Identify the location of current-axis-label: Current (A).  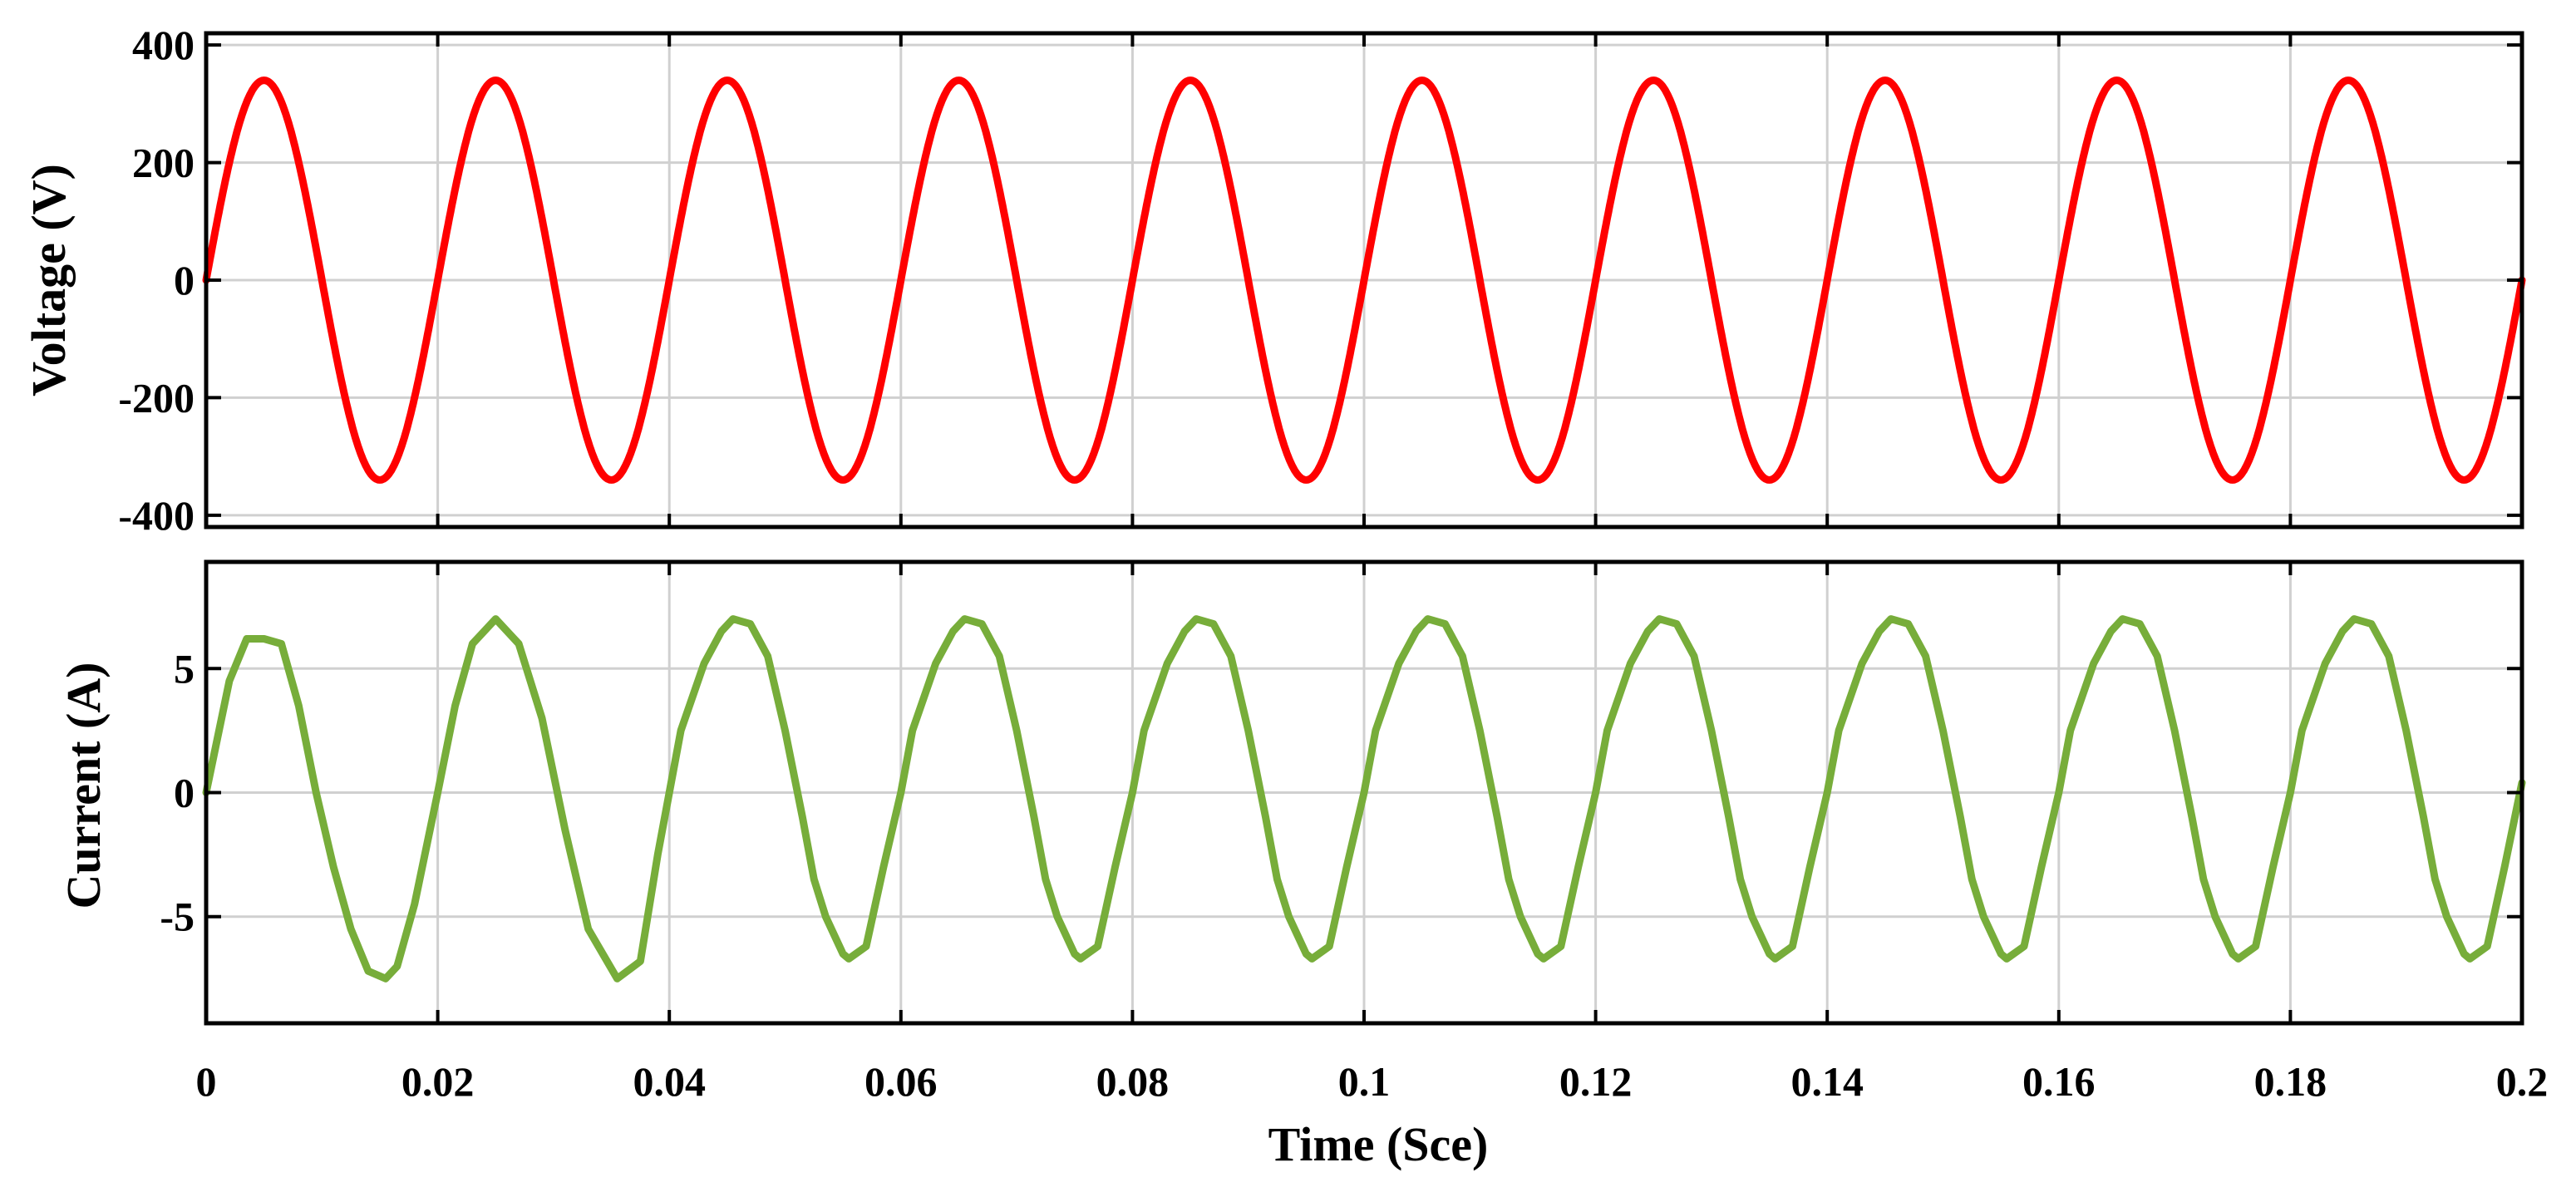
(84, 785).